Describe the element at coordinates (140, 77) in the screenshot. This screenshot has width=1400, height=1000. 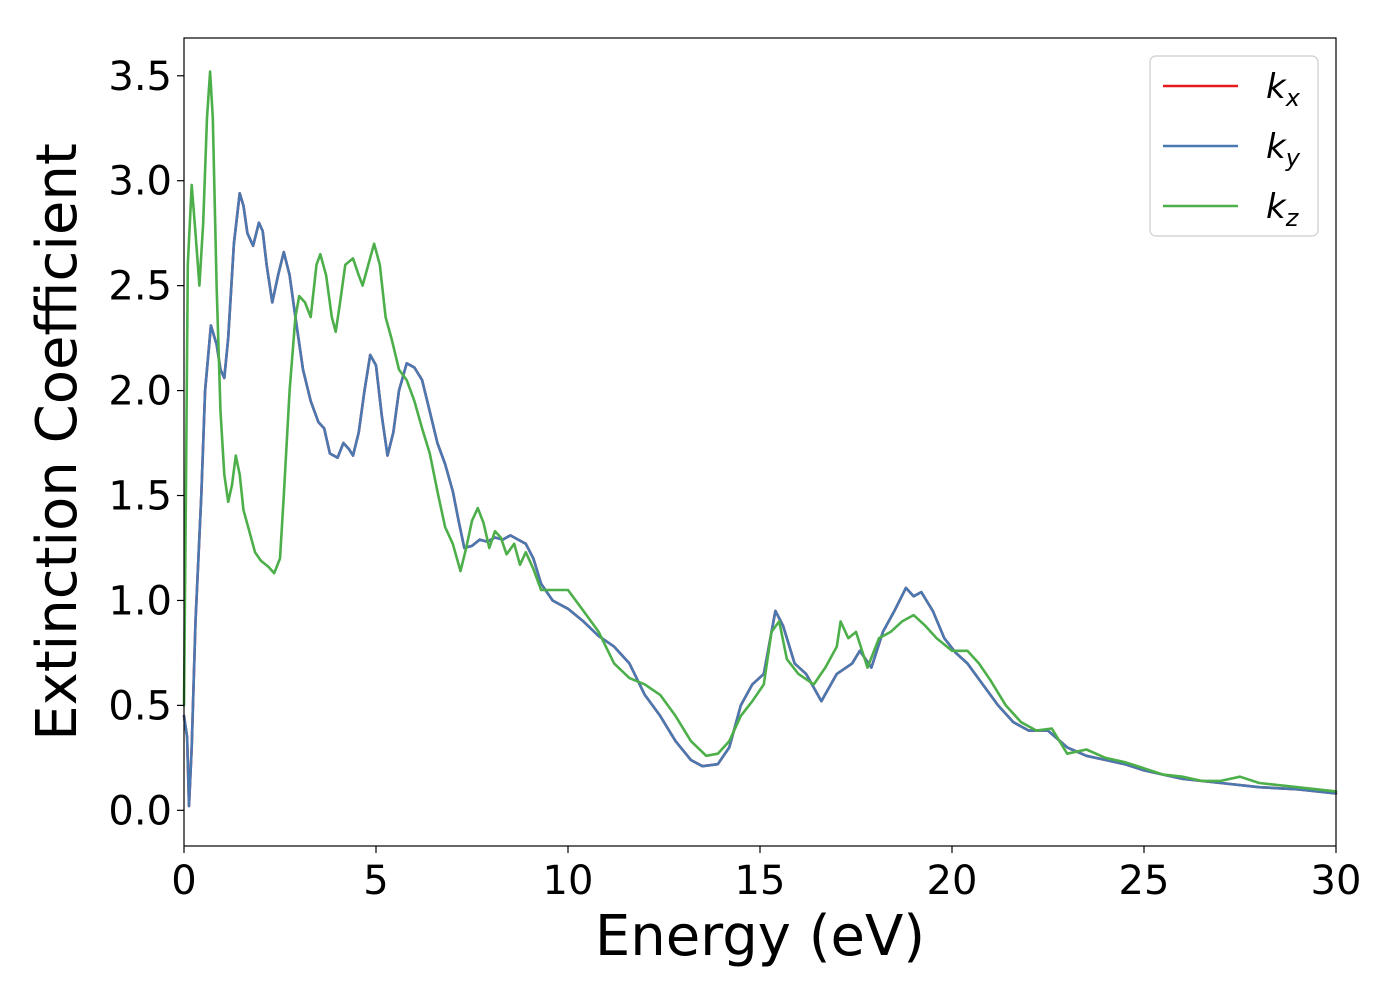
I see `y-tick-label: 3.5` at that location.